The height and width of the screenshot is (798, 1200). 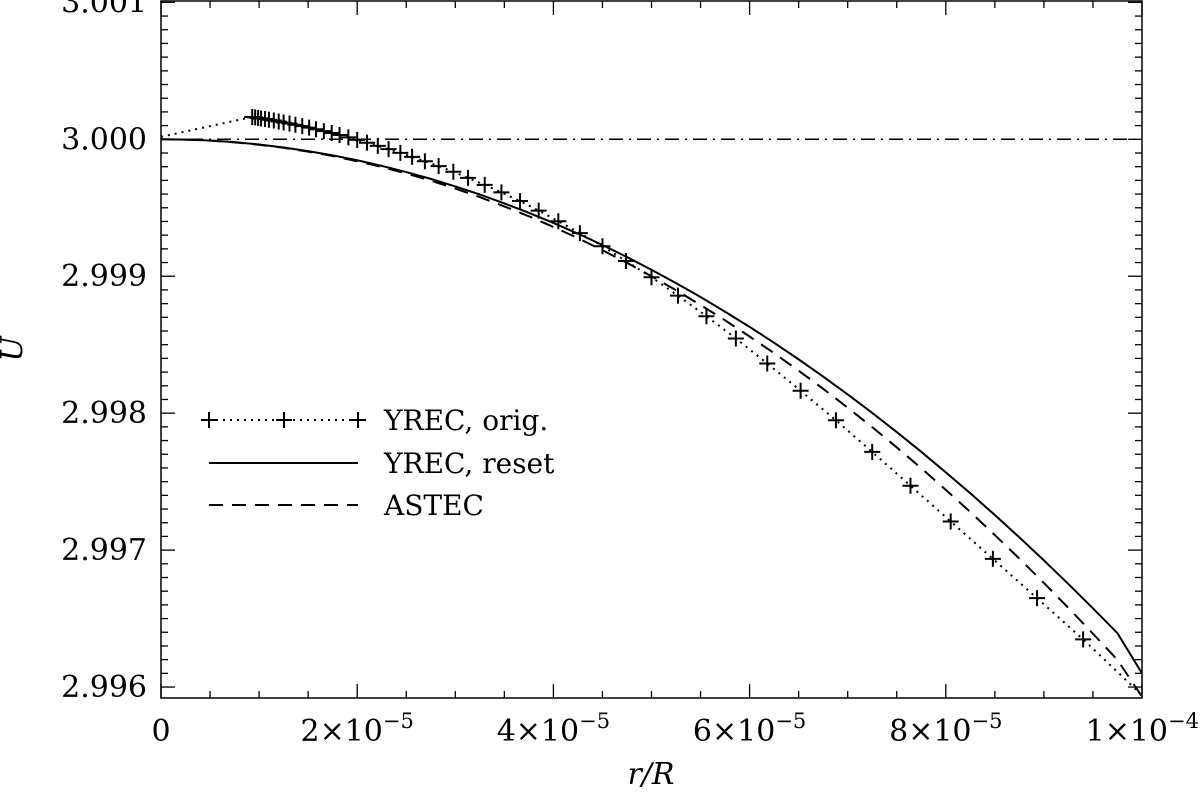 I want to click on legend-label-yrec-reset: YREC, reset, so click(x=469, y=463).